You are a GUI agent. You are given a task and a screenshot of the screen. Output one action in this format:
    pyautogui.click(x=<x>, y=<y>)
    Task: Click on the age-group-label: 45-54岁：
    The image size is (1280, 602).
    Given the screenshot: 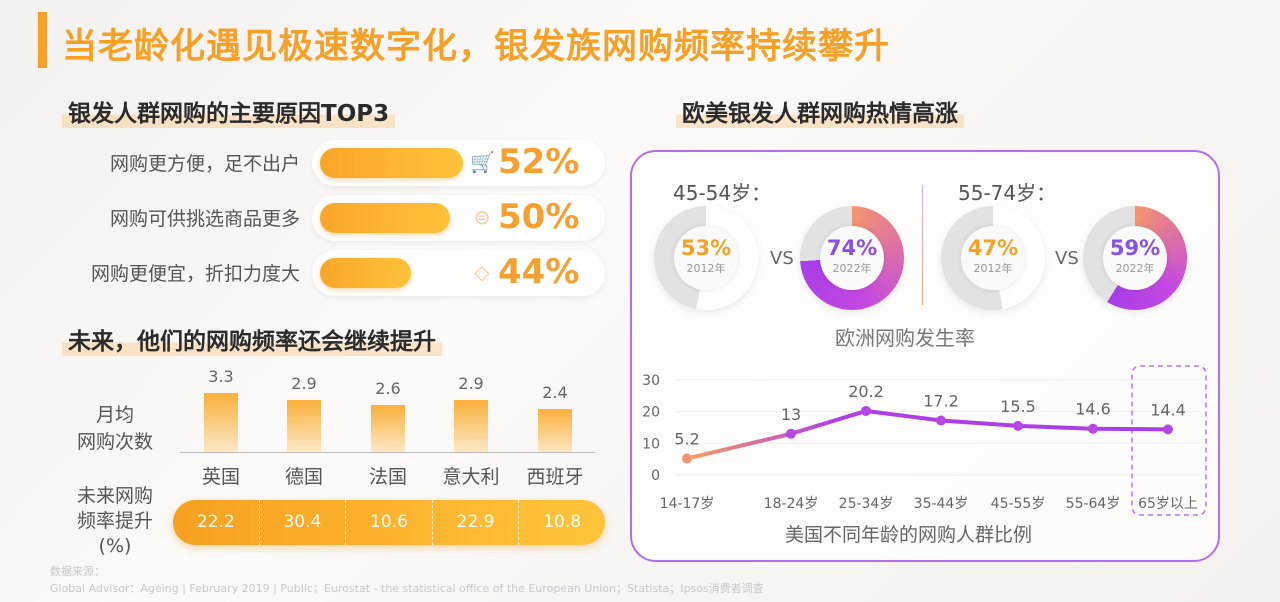 What is the action you would take?
    pyautogui.click(x=722, y=193)
    